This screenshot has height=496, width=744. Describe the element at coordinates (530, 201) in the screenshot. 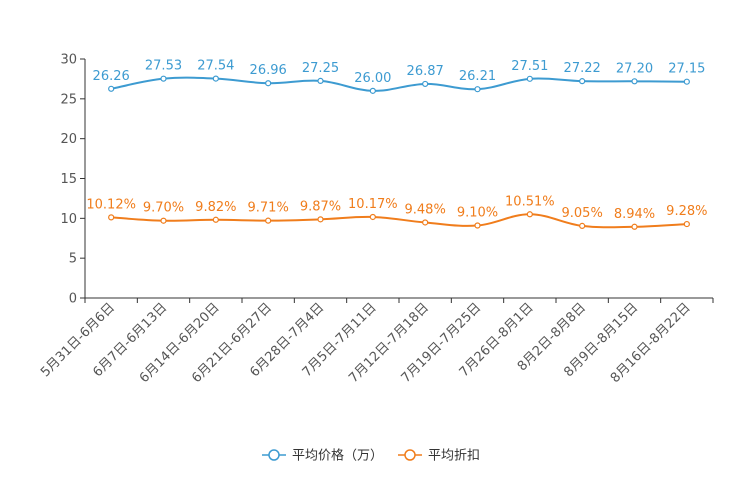

I see `data-label: 10.51%` at that location.